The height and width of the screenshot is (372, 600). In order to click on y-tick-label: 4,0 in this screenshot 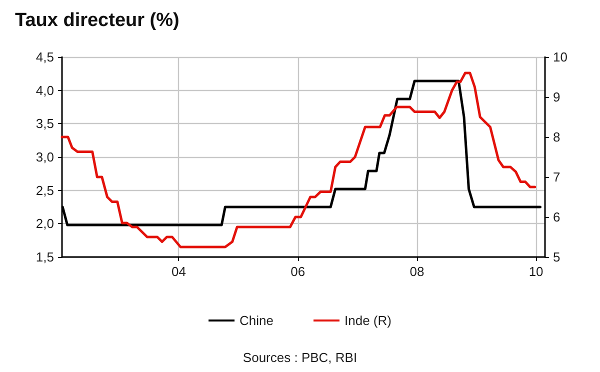, I will do `click(45, 90)`.